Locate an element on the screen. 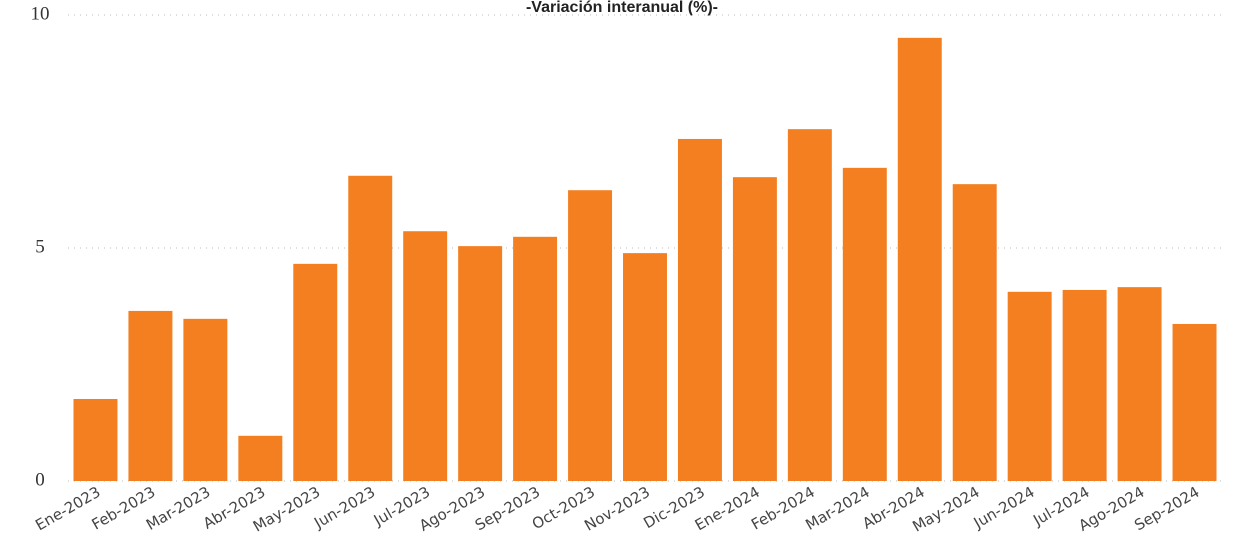 The width and height of the screenshot is (1233, 557). y-tick-label: 5 is located at coordinates (40, 246).